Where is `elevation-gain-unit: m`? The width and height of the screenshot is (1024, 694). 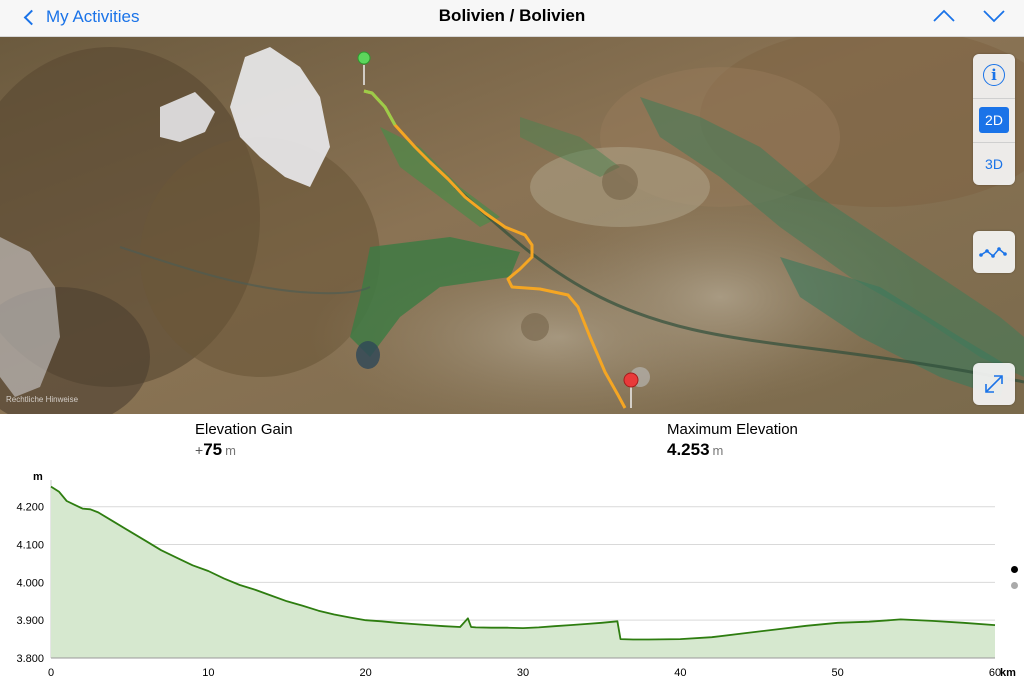
elevation-gain-unit: m is located at coordinates (230, 450).